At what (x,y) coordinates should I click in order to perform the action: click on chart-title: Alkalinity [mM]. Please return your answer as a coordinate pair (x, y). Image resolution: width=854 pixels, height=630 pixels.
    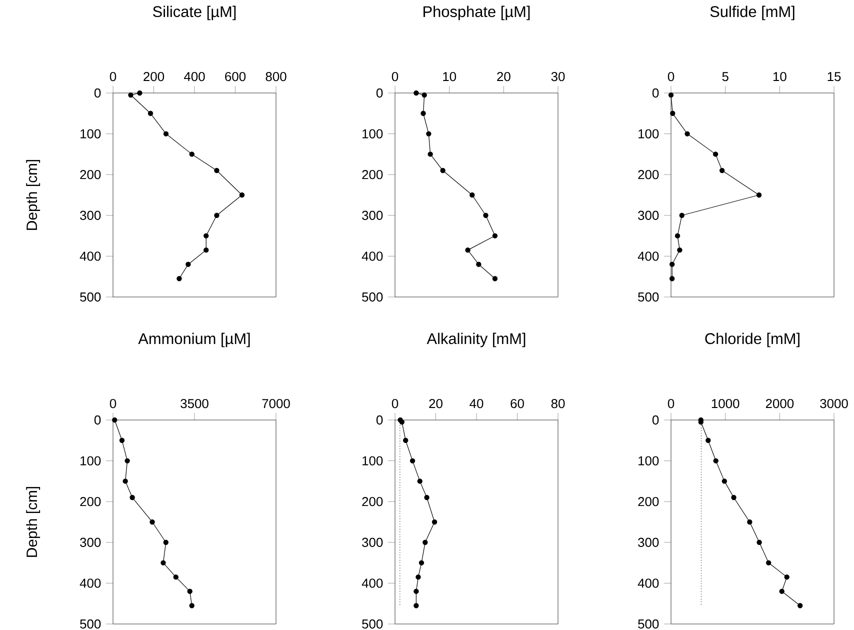
    Looking at the image, I should click on (476, 340).